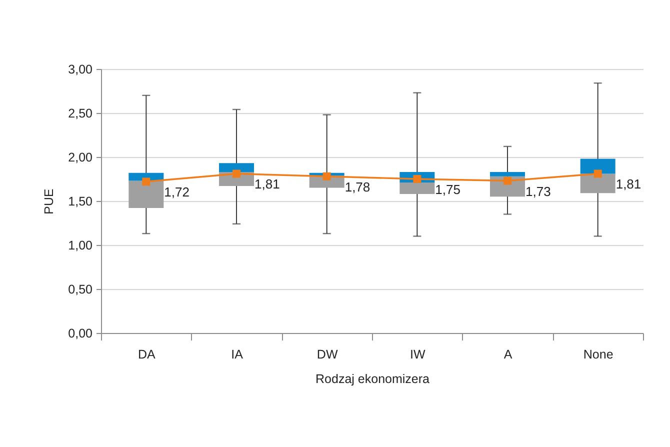  What do you see at coordinates (147, 355) in the screenshot?
I see `x-tick-label: DA` at bounding box center [147, 355].